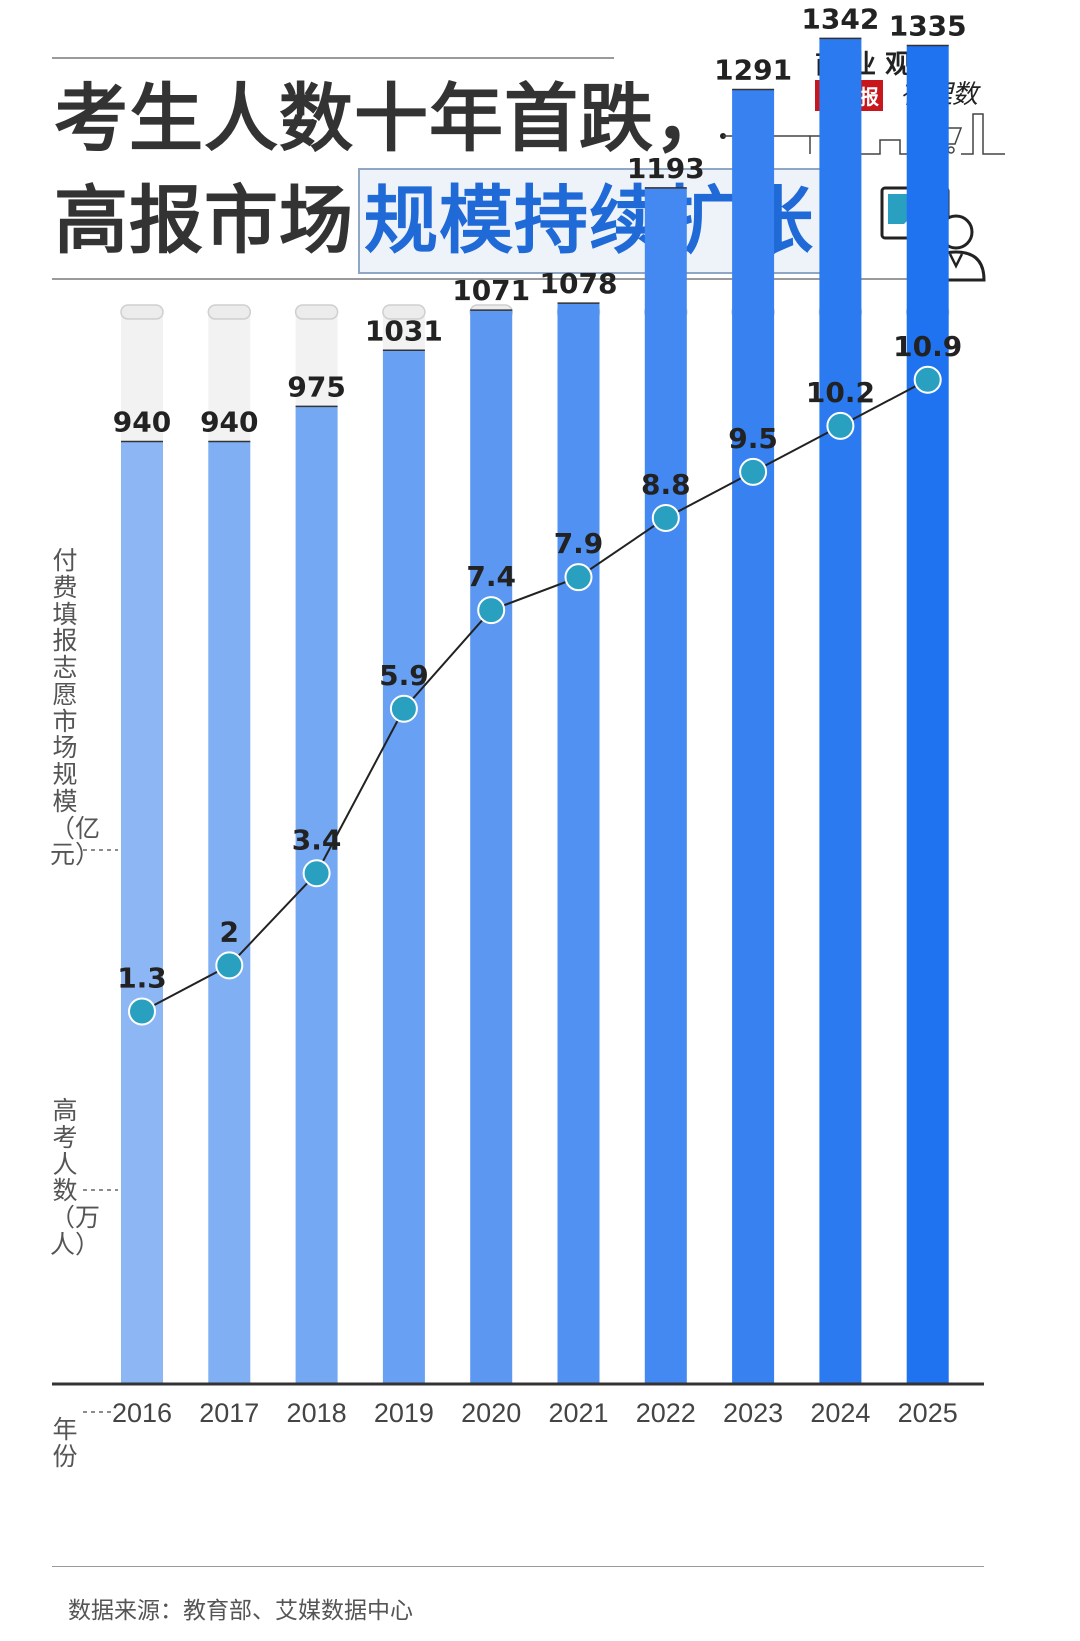 The height and width of the screenshot is (1641, 1080). Describe the element at coordinates (404, 330) in the screenshot. I see `bar-value-label: 1031` at that location.